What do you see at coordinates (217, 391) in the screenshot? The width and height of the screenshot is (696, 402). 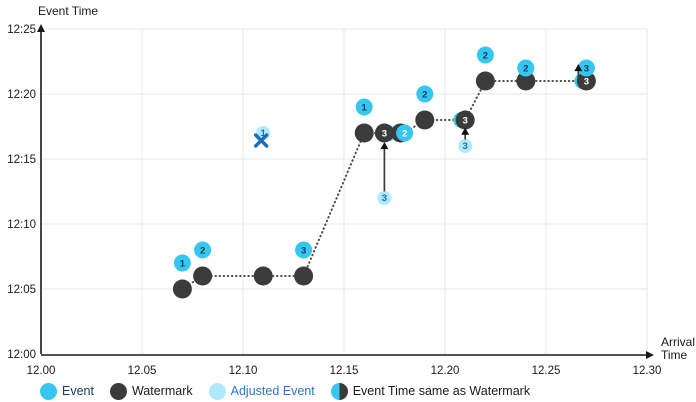 I see `adjusted-swatch-icon` at bounding box center [217, 391].